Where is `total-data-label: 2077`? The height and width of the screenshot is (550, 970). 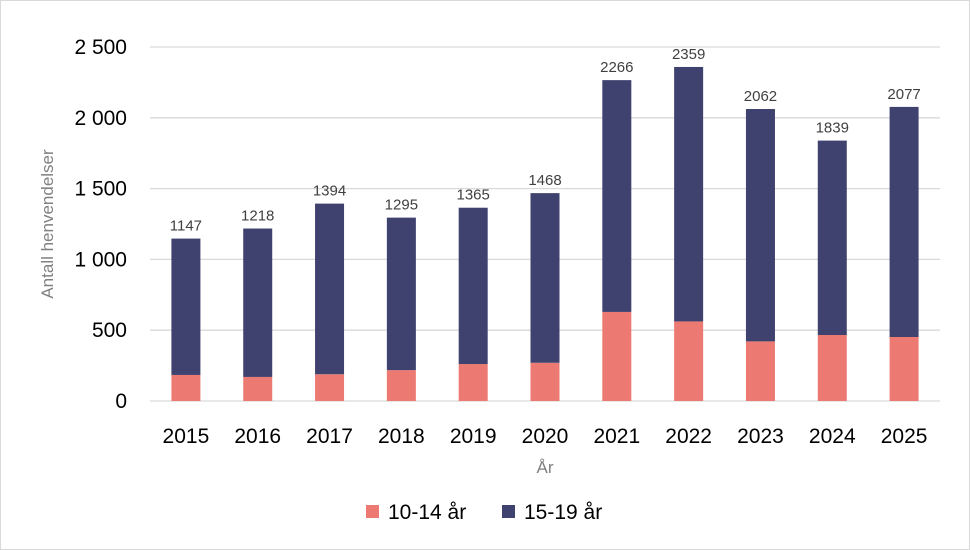
total-data-label: 2077 is located at coordinates (903, 94).